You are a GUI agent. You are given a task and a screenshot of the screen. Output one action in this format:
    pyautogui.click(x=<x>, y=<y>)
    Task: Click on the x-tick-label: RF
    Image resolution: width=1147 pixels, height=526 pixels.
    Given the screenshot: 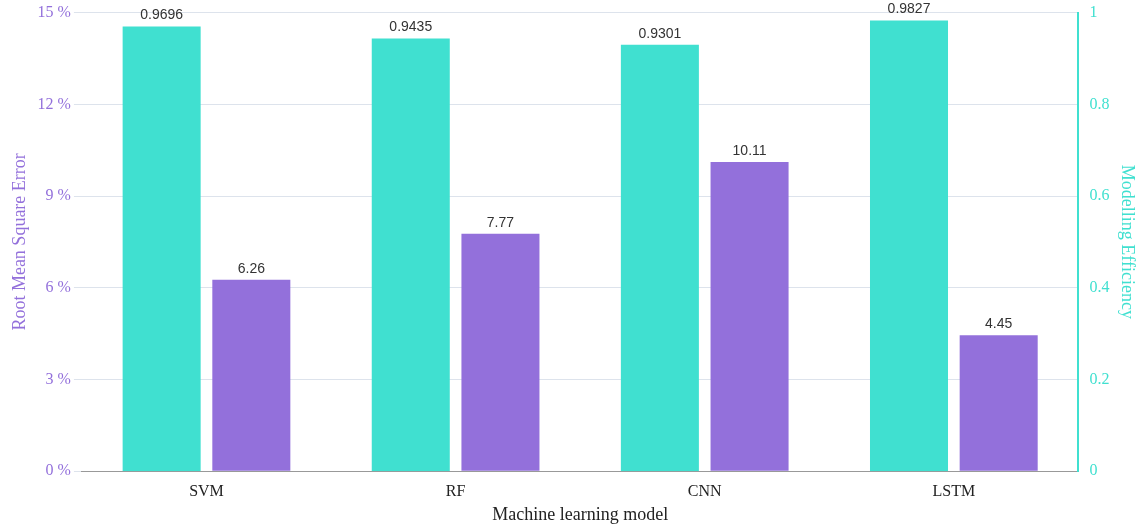 What is the action you would take?
    pyautogui.click(x=455, y=490)
    